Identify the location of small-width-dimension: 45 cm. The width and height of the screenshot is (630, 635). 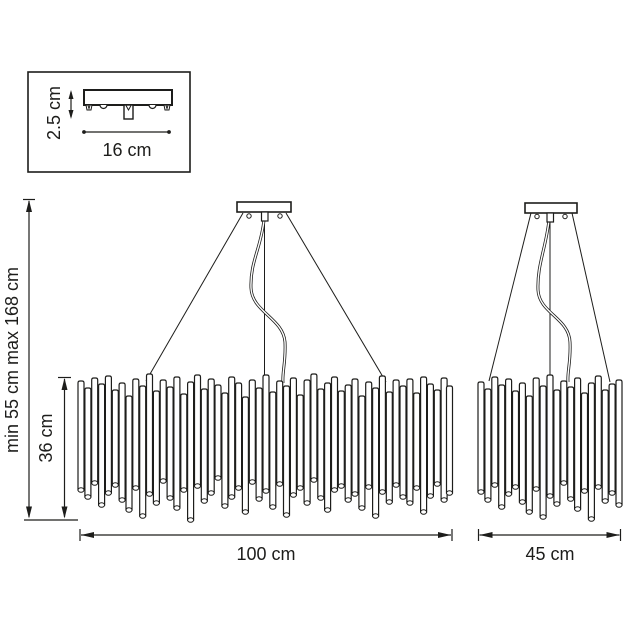
(549, 546).